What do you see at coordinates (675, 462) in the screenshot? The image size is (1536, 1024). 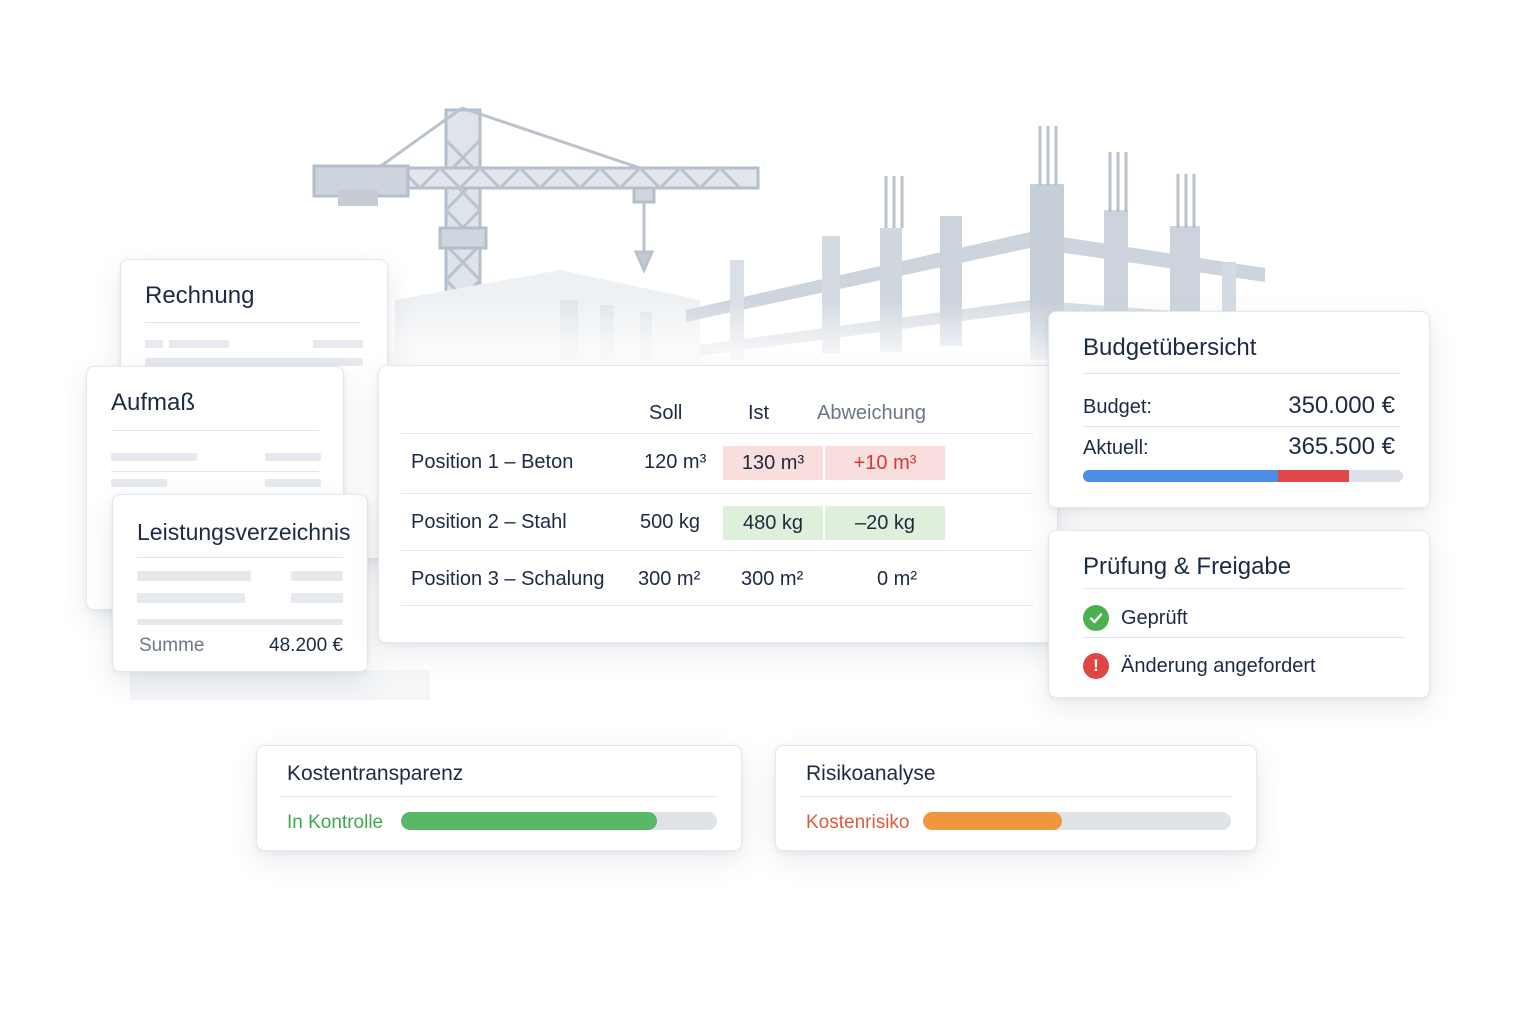 I see `soll-value: 120 m³` at bounding box center [675, 462].